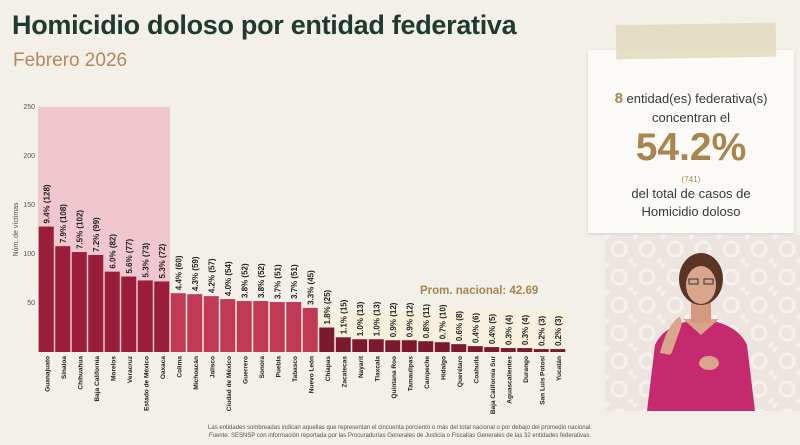  I want to click on category-label: Aguascalientes, so click(509, 380).